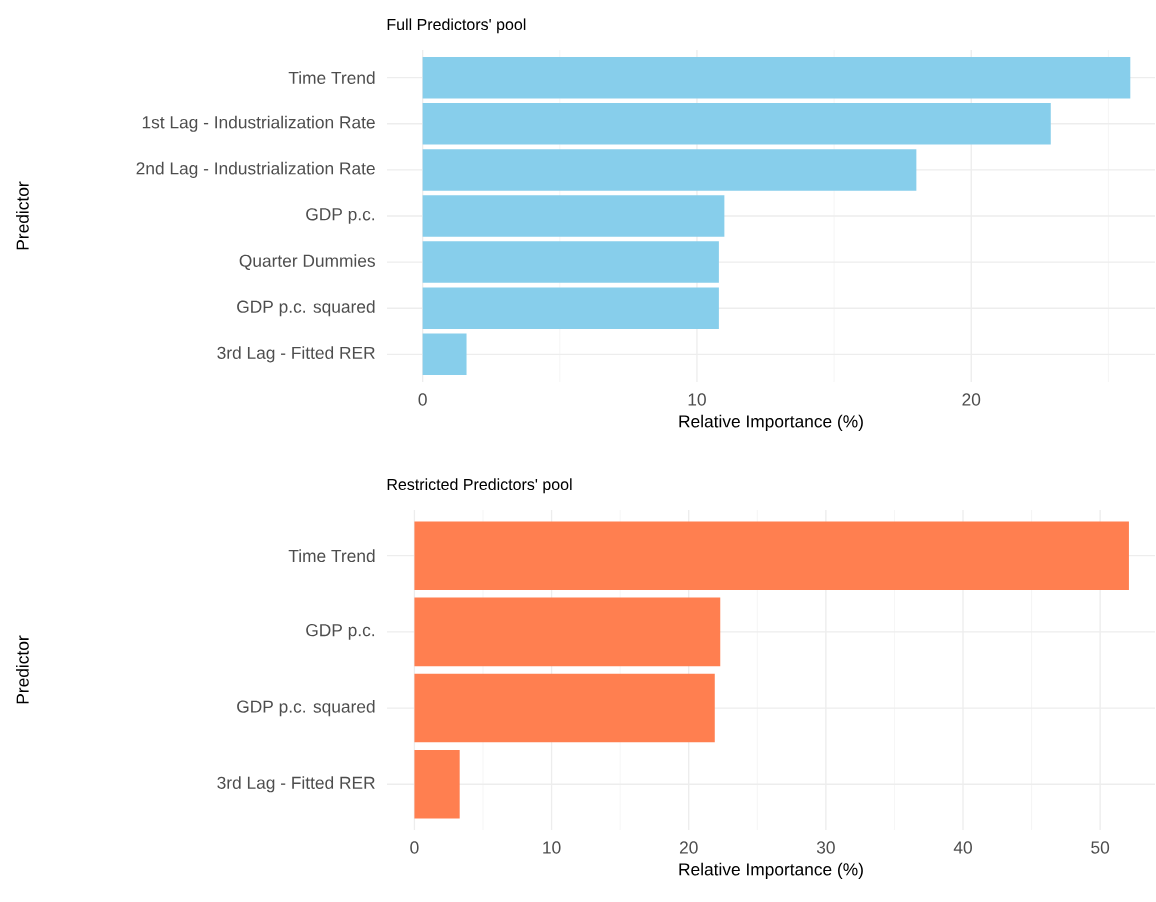 This screenshot has width=1156, height=902. I want to click on y-tick-label: Quarter Dummies, so click(307, 262).